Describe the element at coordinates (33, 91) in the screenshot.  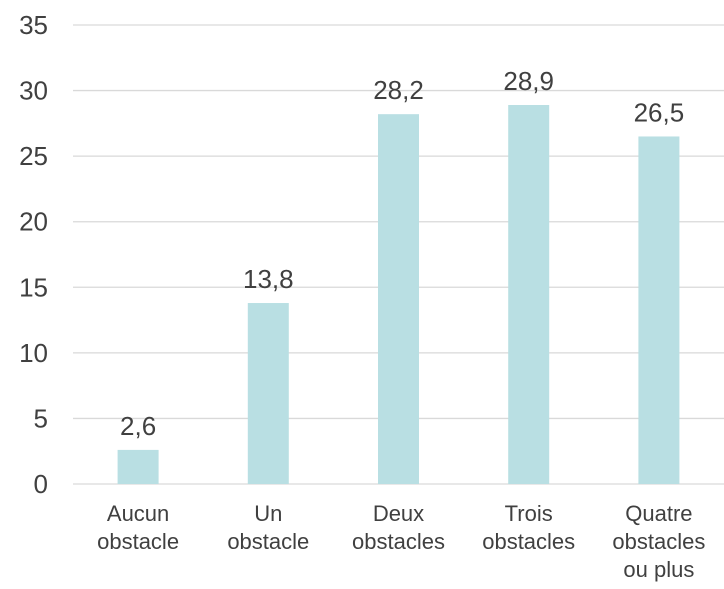
I see `y-tick-label: 30` at that location.